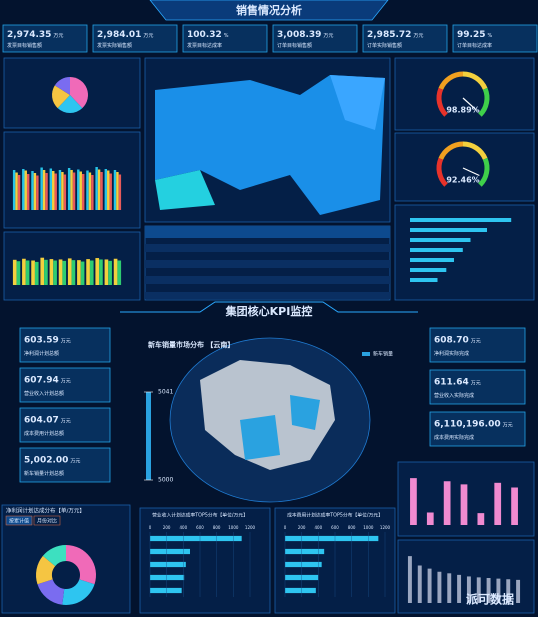 The image size is (538, 617). What do you see at coordinates (269, 311) in the screenshot?
I see `section-title: 集团核心KPI监控` at bounding box center [269, 311].